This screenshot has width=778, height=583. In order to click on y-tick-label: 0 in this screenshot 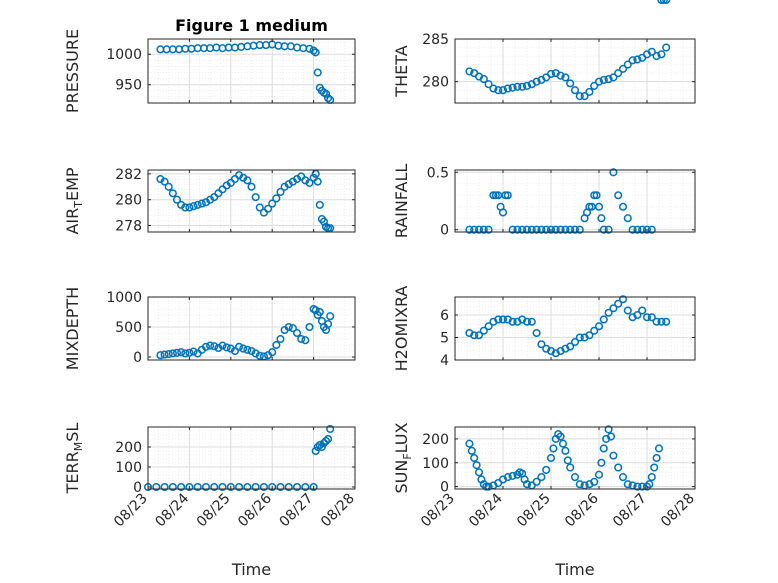, I will do `click(137, 358)`.